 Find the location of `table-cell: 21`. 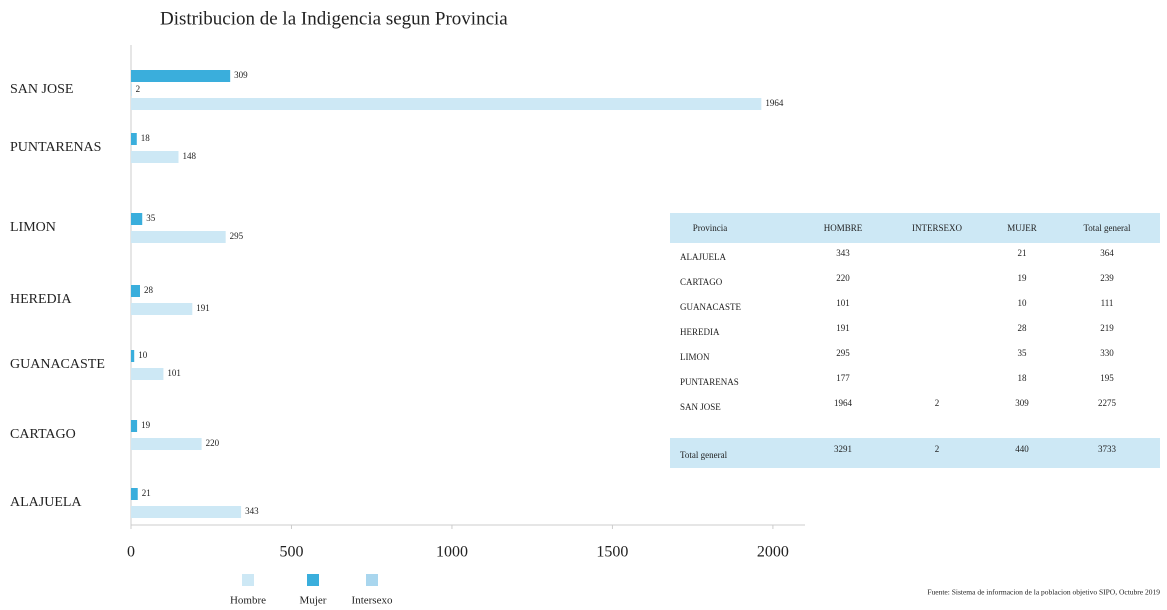

table-cell: 21 is located at coordinates (1022, 253).